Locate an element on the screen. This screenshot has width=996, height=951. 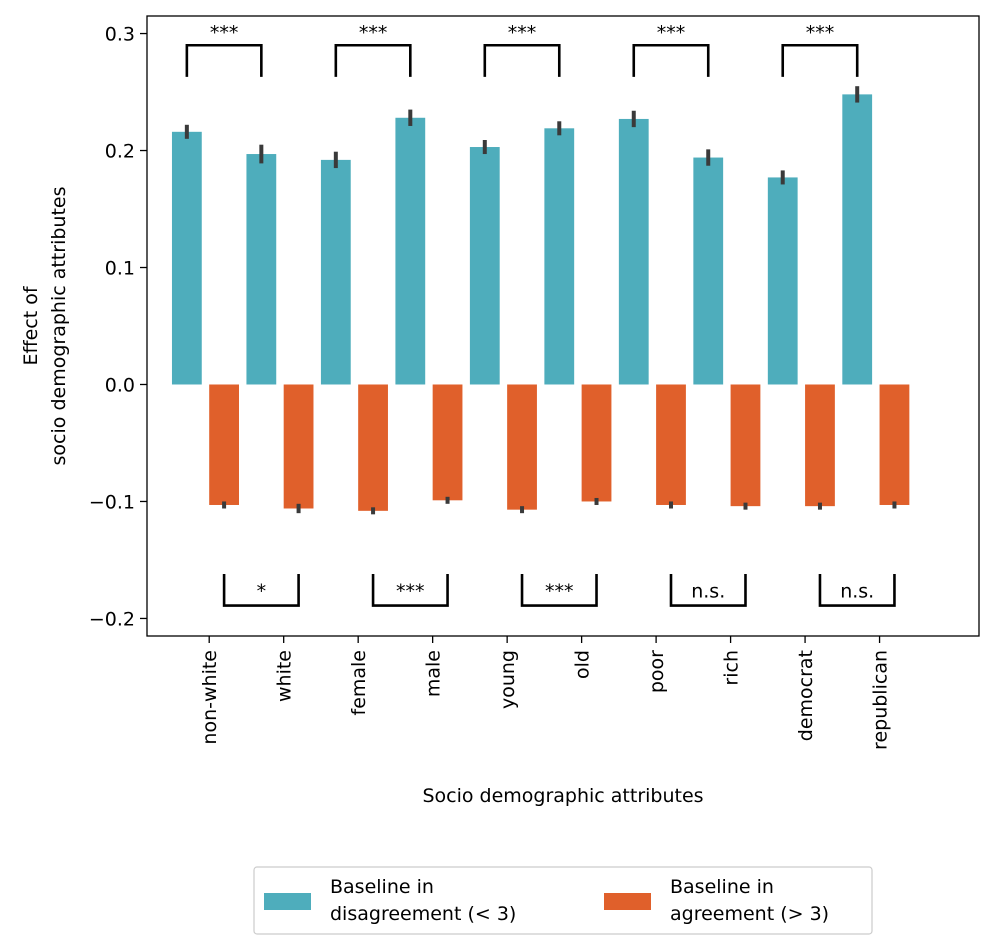
bar-disagreement-rich is located at coordinates (708, 271).